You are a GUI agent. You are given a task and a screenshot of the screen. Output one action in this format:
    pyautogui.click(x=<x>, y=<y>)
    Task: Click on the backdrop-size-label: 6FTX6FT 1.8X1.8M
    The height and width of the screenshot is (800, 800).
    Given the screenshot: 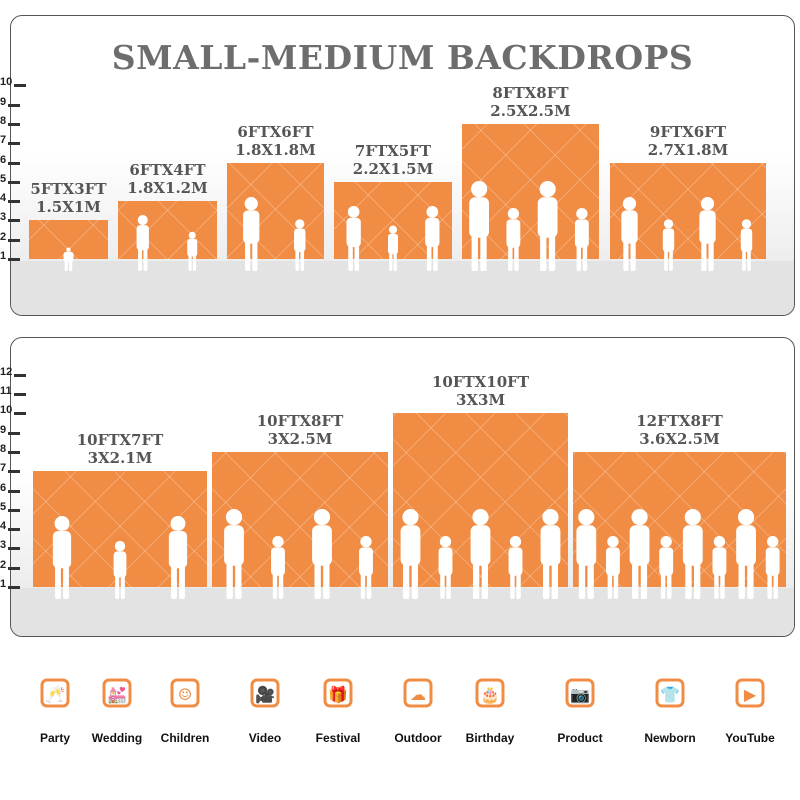 What is the action you would take?
    pyautogui.click(x=275, y=141)
    